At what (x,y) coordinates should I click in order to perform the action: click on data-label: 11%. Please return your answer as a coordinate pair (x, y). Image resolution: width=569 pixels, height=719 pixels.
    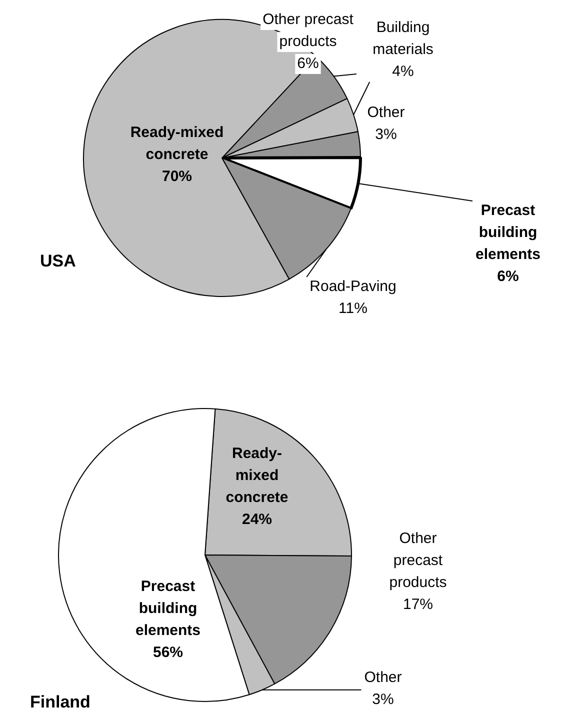
    Looking at the image, I should click on (353, 309).